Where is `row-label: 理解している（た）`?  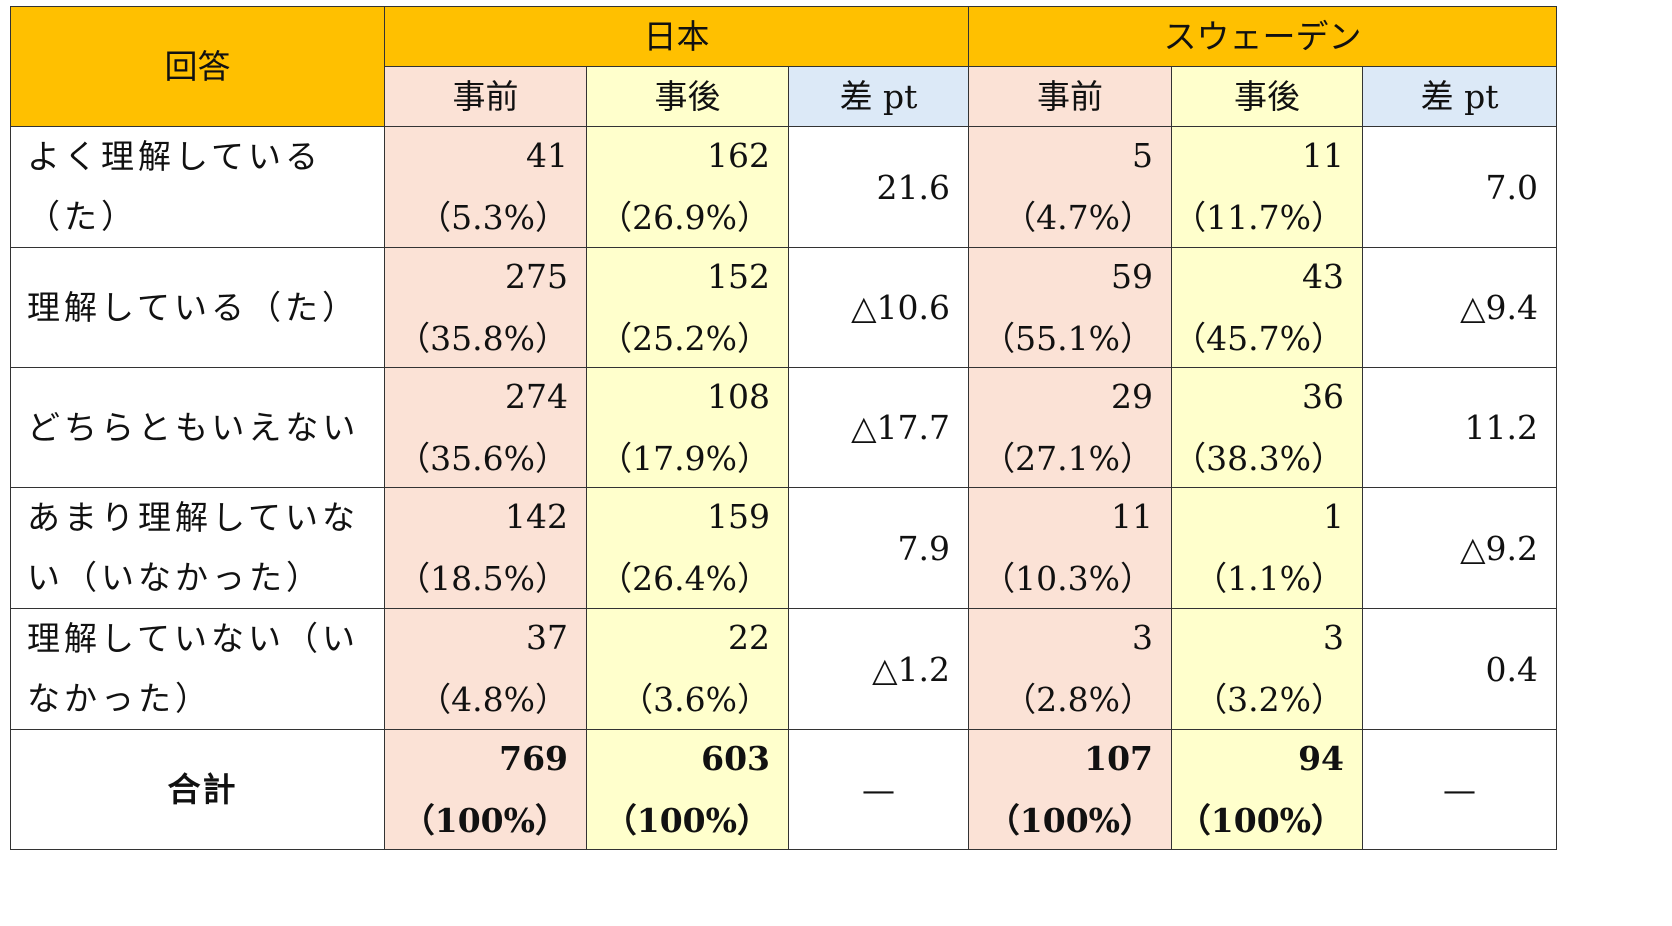 row-label: 理解している（た） is located at coordinates (197, 307).